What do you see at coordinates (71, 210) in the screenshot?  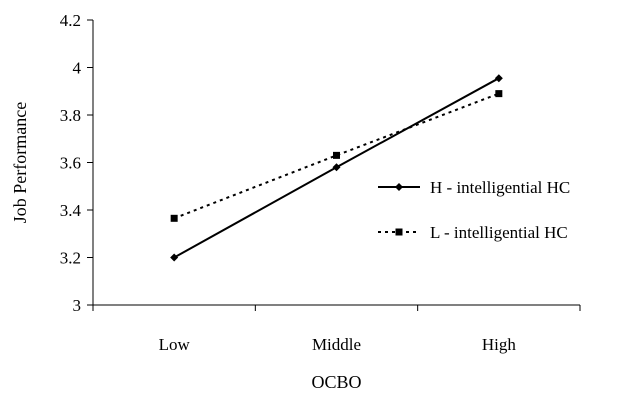 I see `y-tick-label: 3.4` at bounding box center [71, 210].